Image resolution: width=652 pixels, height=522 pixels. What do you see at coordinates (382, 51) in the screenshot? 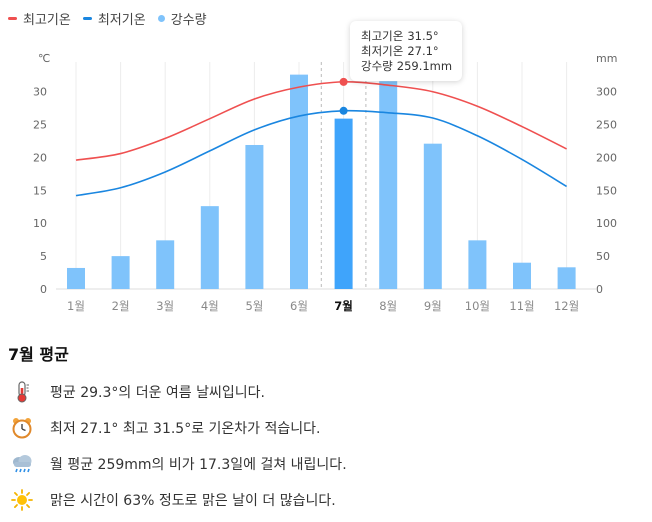
I see `tooltip-label-low: 최저기온` at bounding box center [382, 51].